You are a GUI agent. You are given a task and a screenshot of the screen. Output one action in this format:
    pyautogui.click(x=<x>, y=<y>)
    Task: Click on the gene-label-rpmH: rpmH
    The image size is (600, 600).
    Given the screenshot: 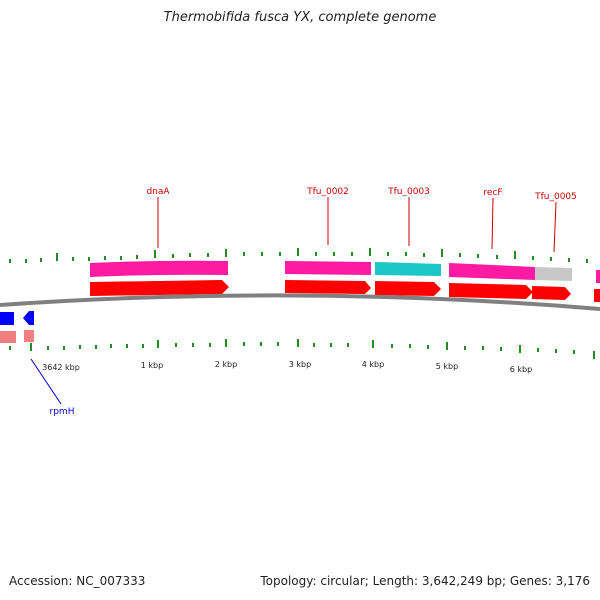 What is the action you would take?
    pyautogui.click(x=62, y=412)
    